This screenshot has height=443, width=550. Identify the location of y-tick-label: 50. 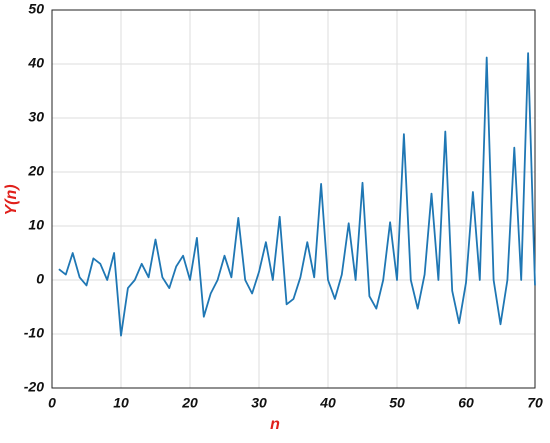
(36, 9).